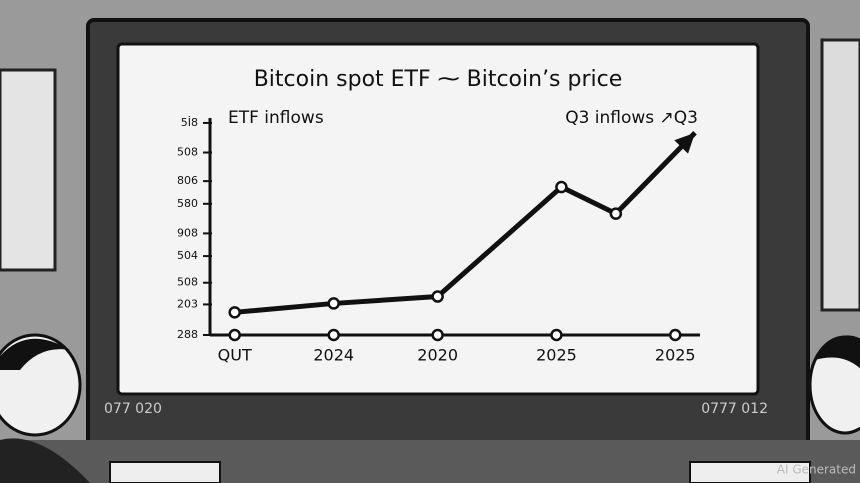  I want to click on y-tick-label: 580, so click(187, 203).